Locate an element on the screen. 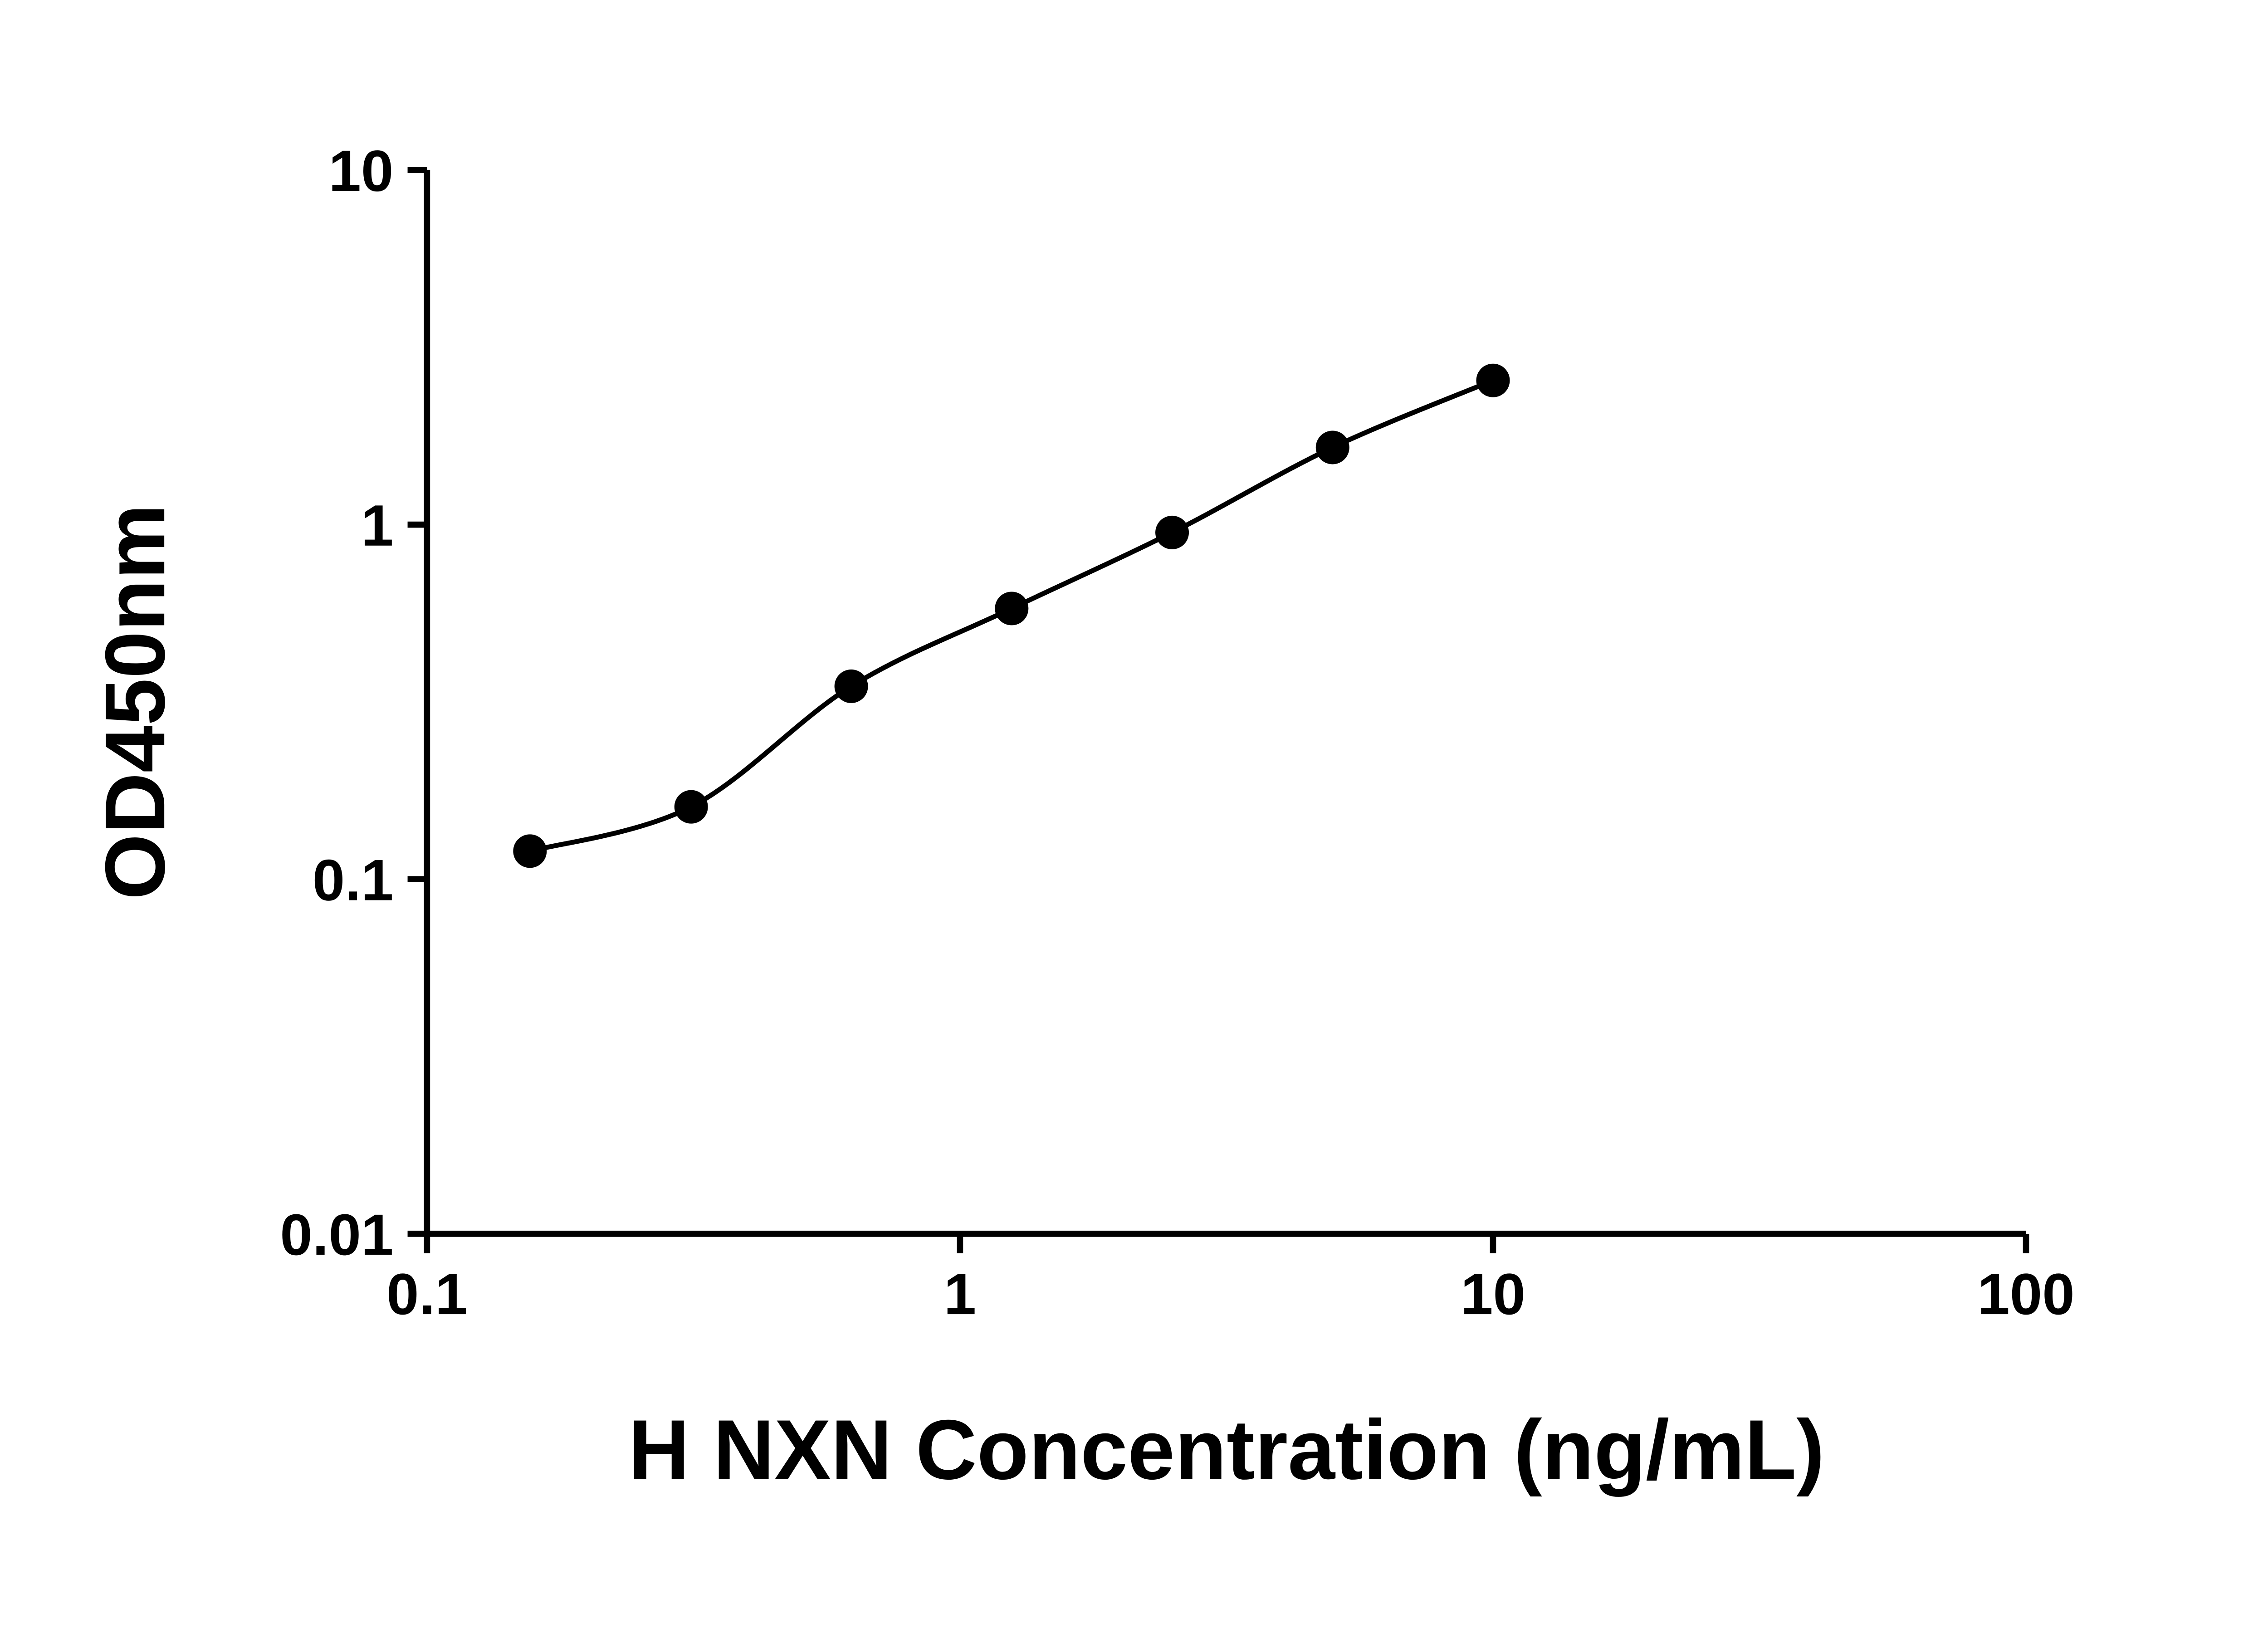 The image size is (2268, 1633). y-axis-title: OD450nm is located at coordinates (135, 702).